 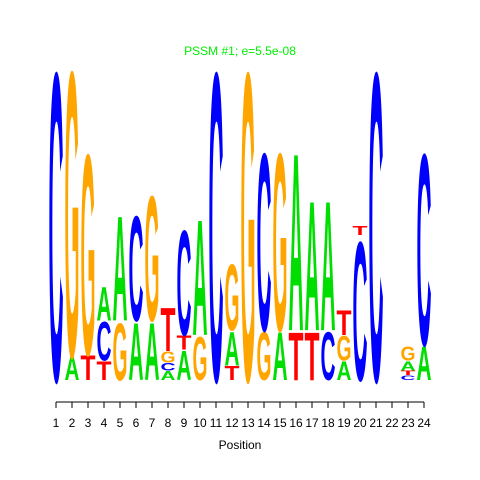 What do you see at coordinates (360, 423) in the screenshot?
I see `x-tick-label: 20` at bounding box center [360, 423].